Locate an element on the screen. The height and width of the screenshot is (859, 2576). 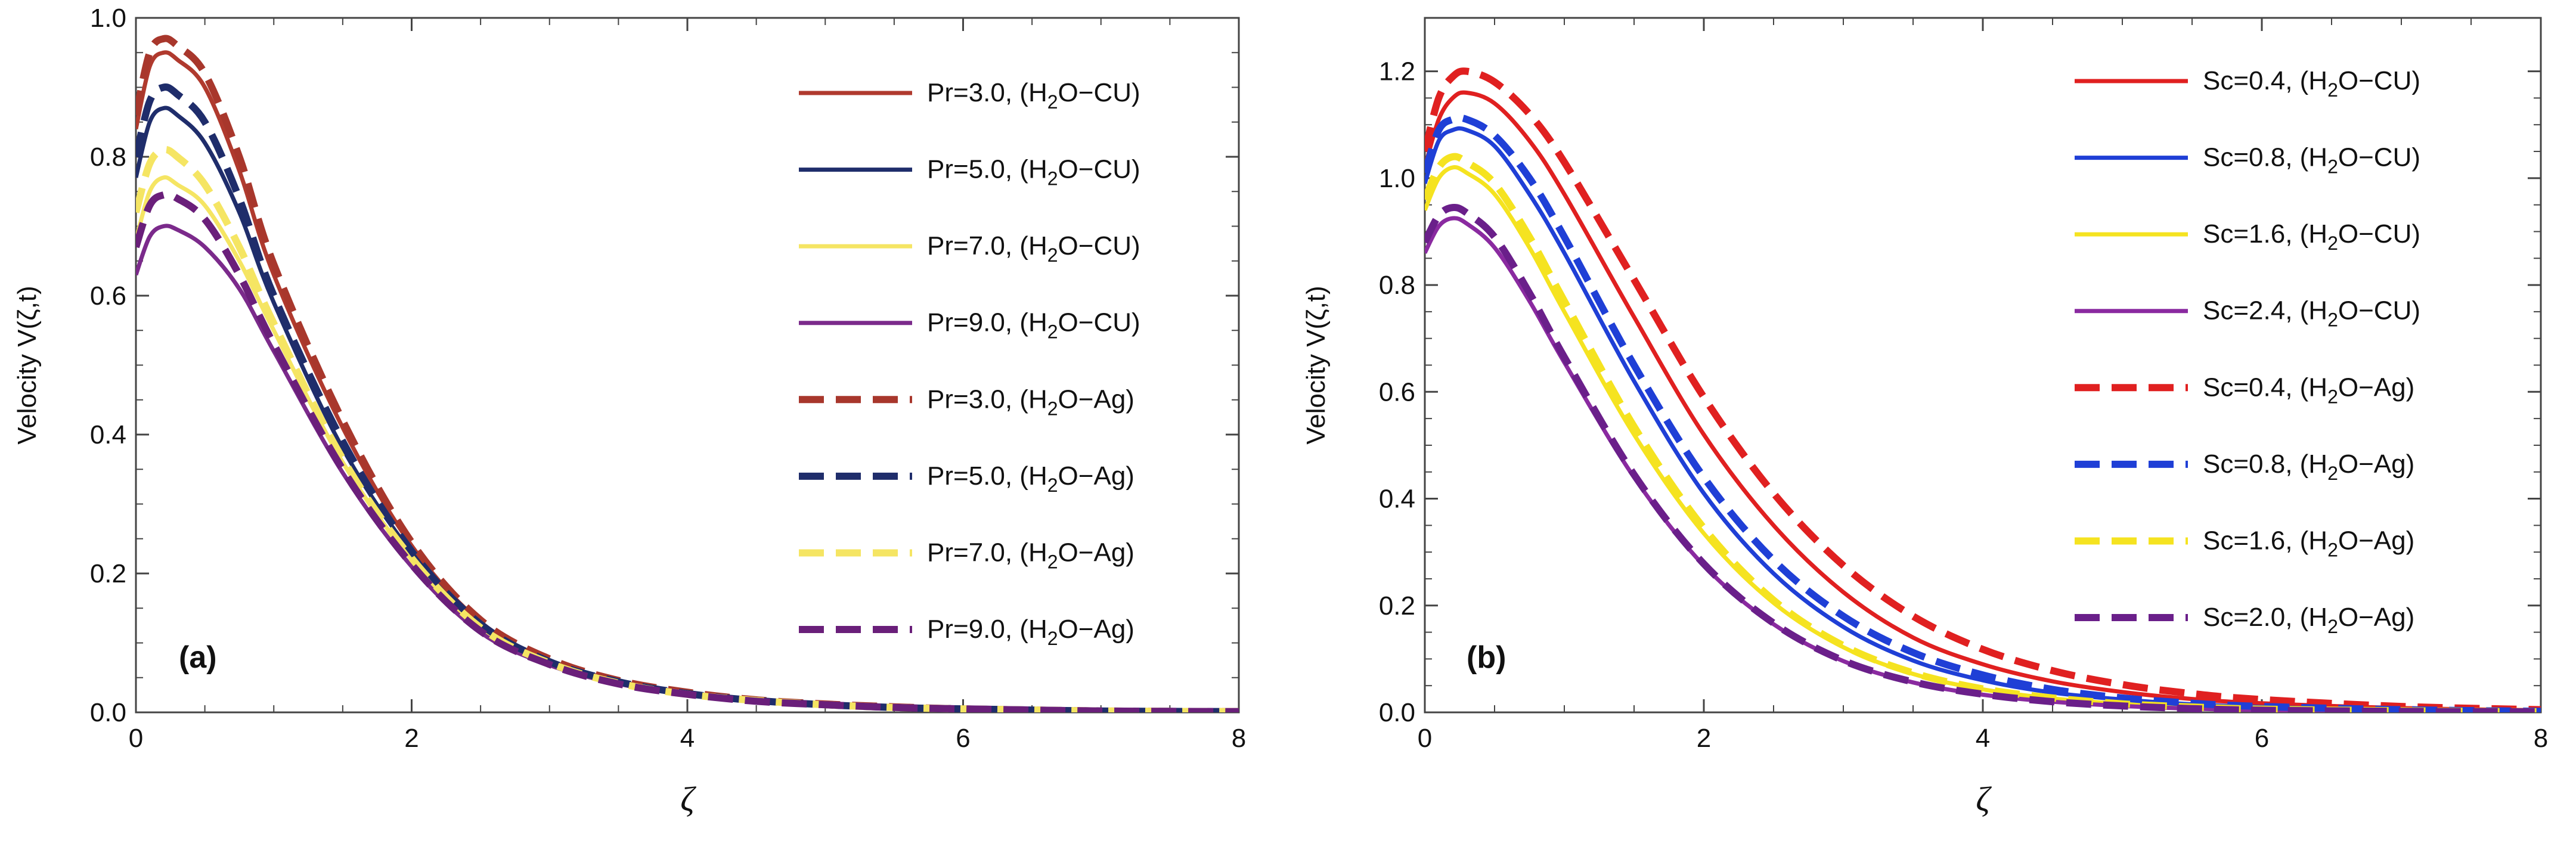
legend-label-4: Pr=9.0, (H2O−CU) is located at coordinates (1033, 325).